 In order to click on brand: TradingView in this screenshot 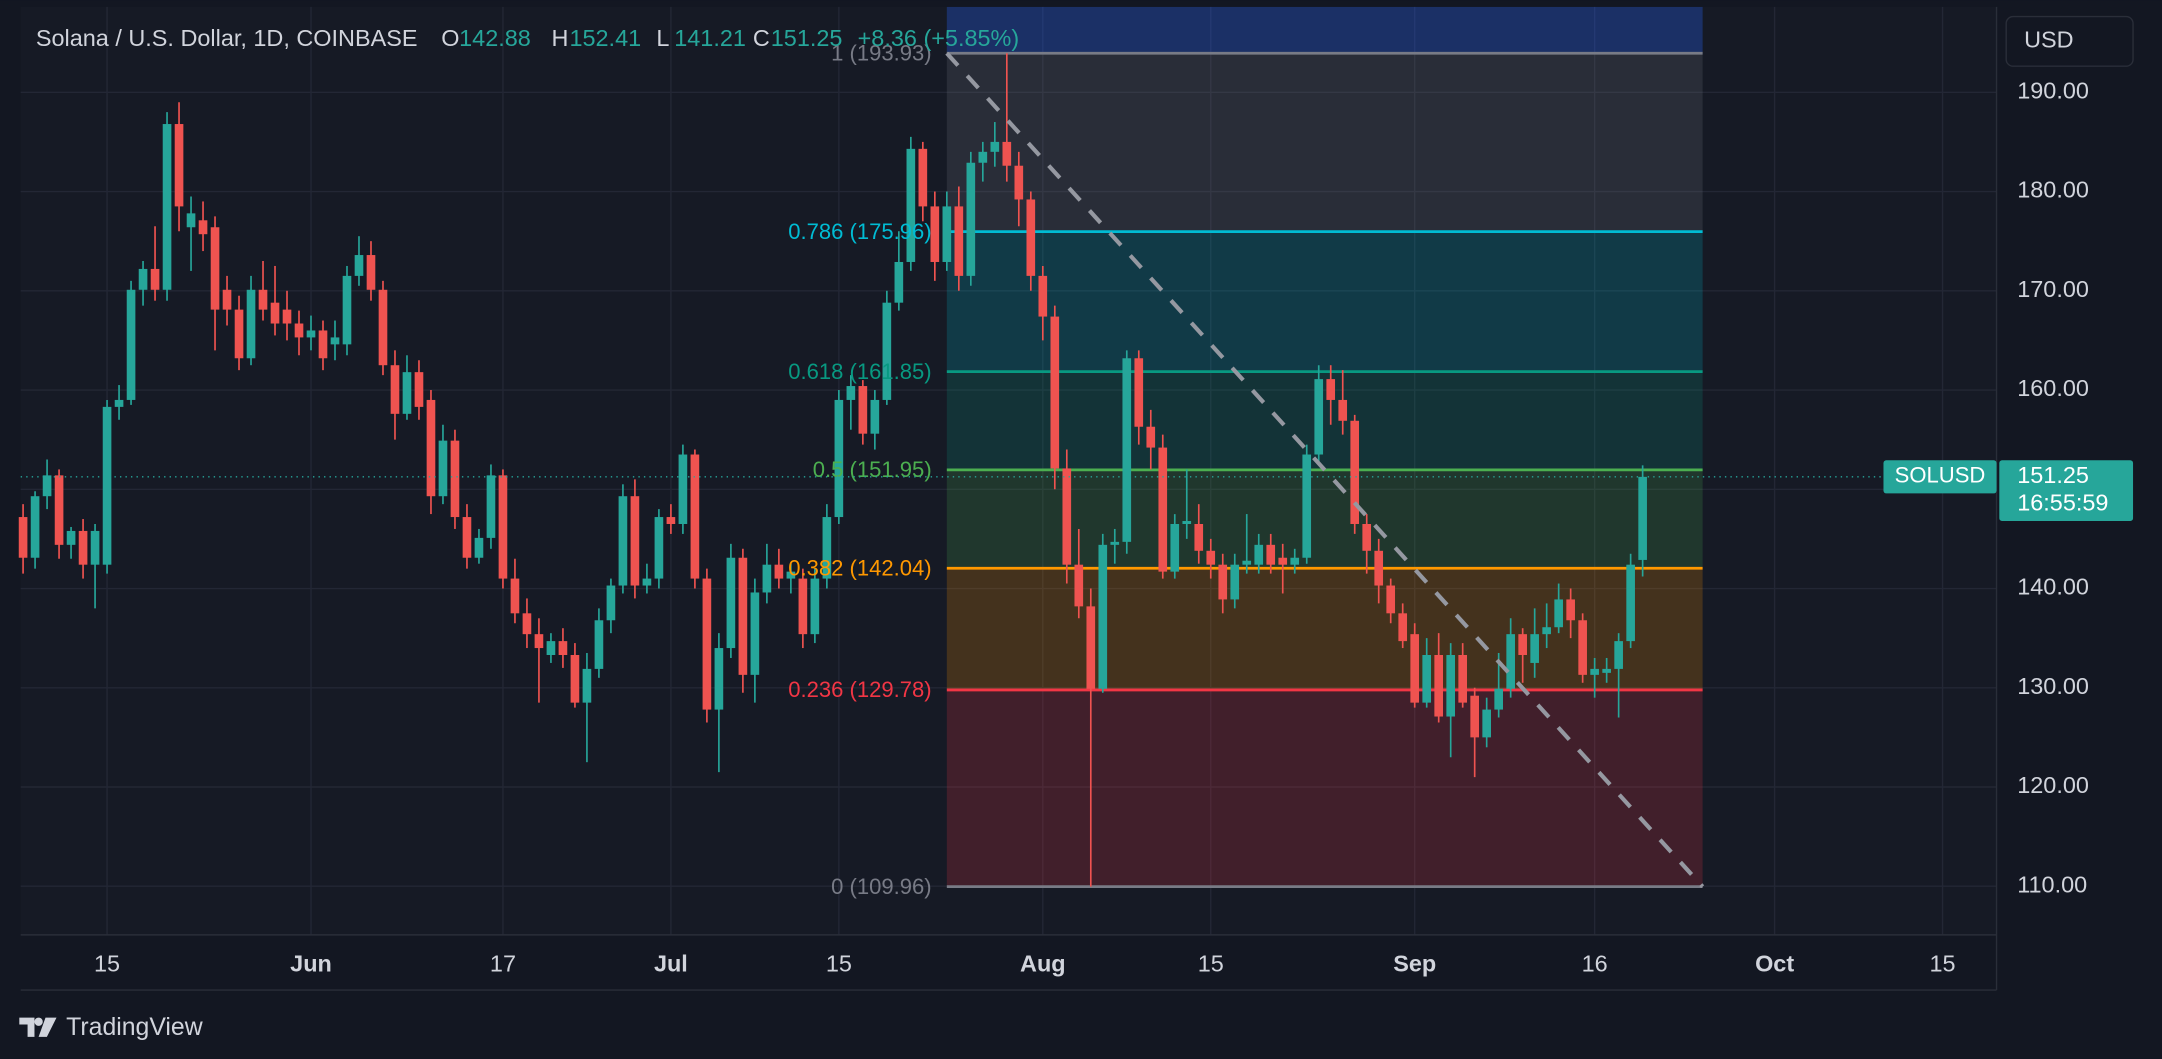, I will do `click(134, 1027)`.